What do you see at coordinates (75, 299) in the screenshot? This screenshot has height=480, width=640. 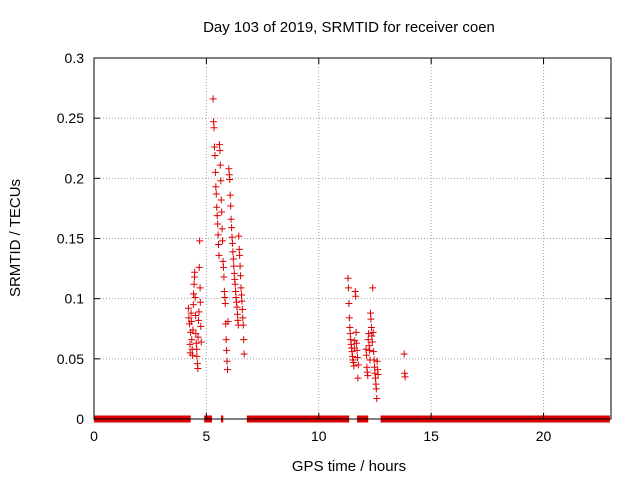 I see `y-tick-label: 0.1` at bounding box center [75, 299].